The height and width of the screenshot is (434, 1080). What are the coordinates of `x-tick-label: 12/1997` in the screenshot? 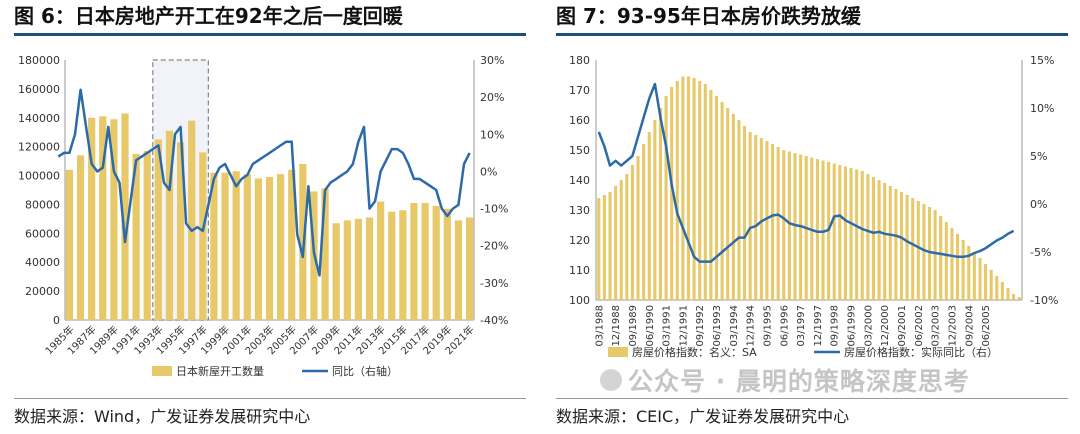 It's located at (818, 326).